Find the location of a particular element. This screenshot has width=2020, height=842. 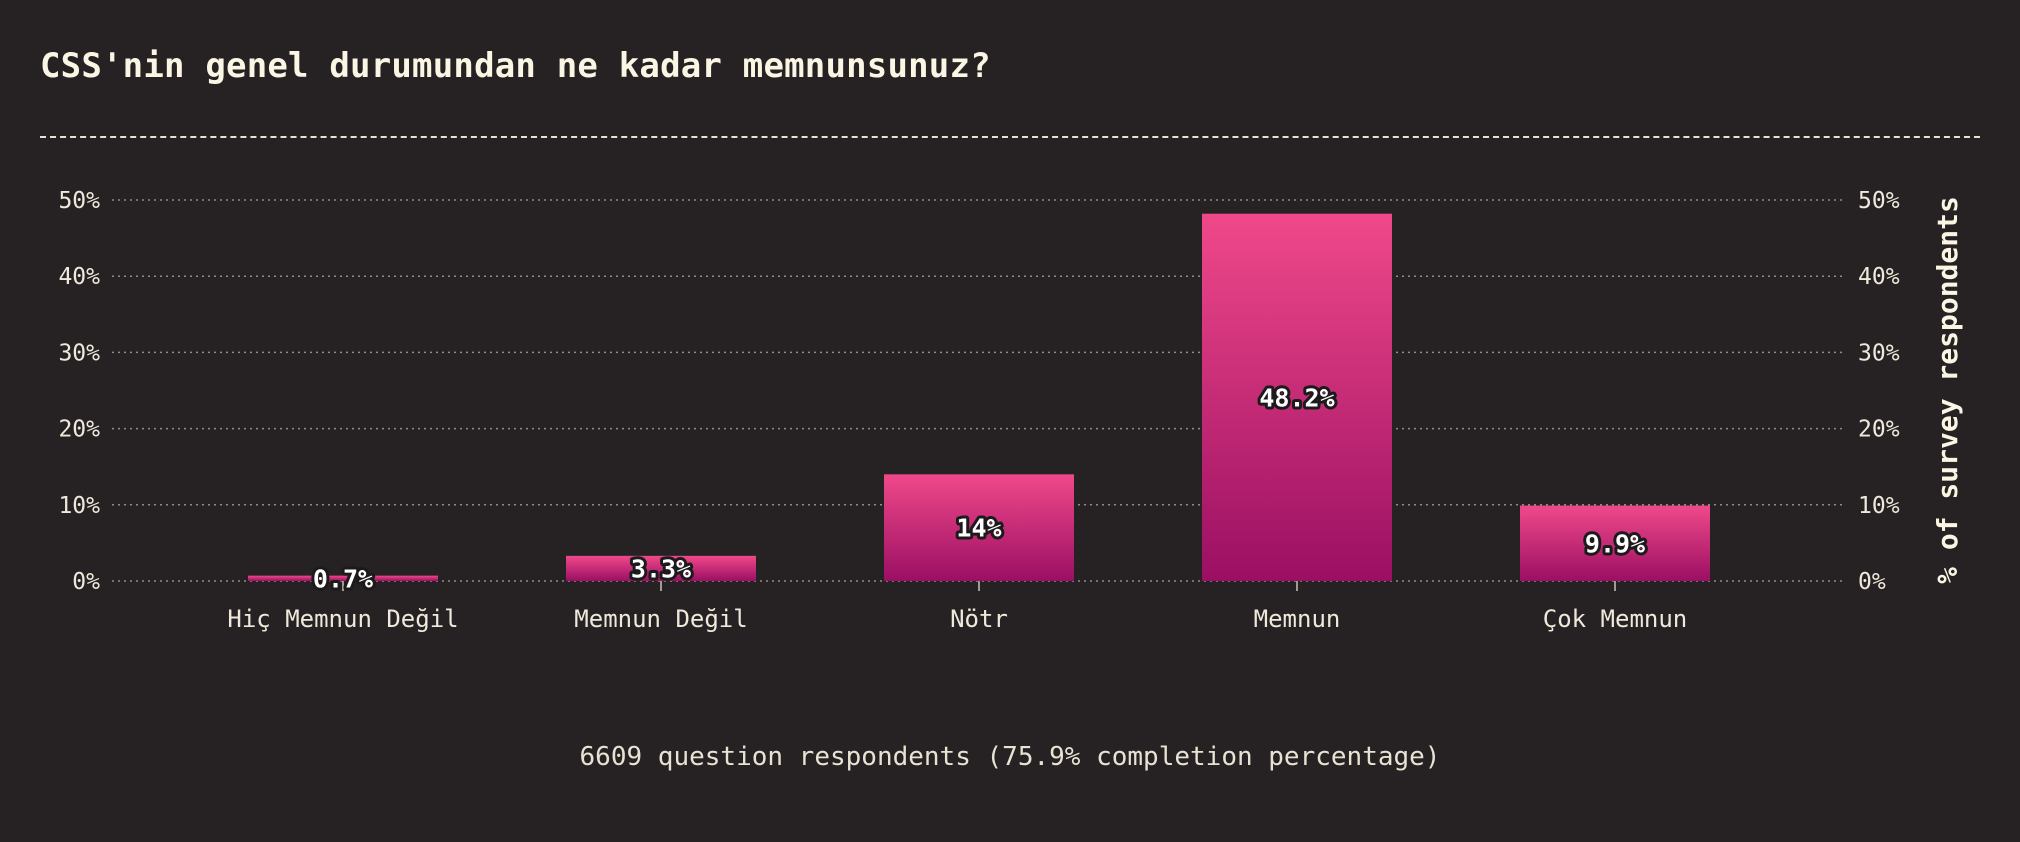

data-label: 0.7% is located at coordinates (343, 578).